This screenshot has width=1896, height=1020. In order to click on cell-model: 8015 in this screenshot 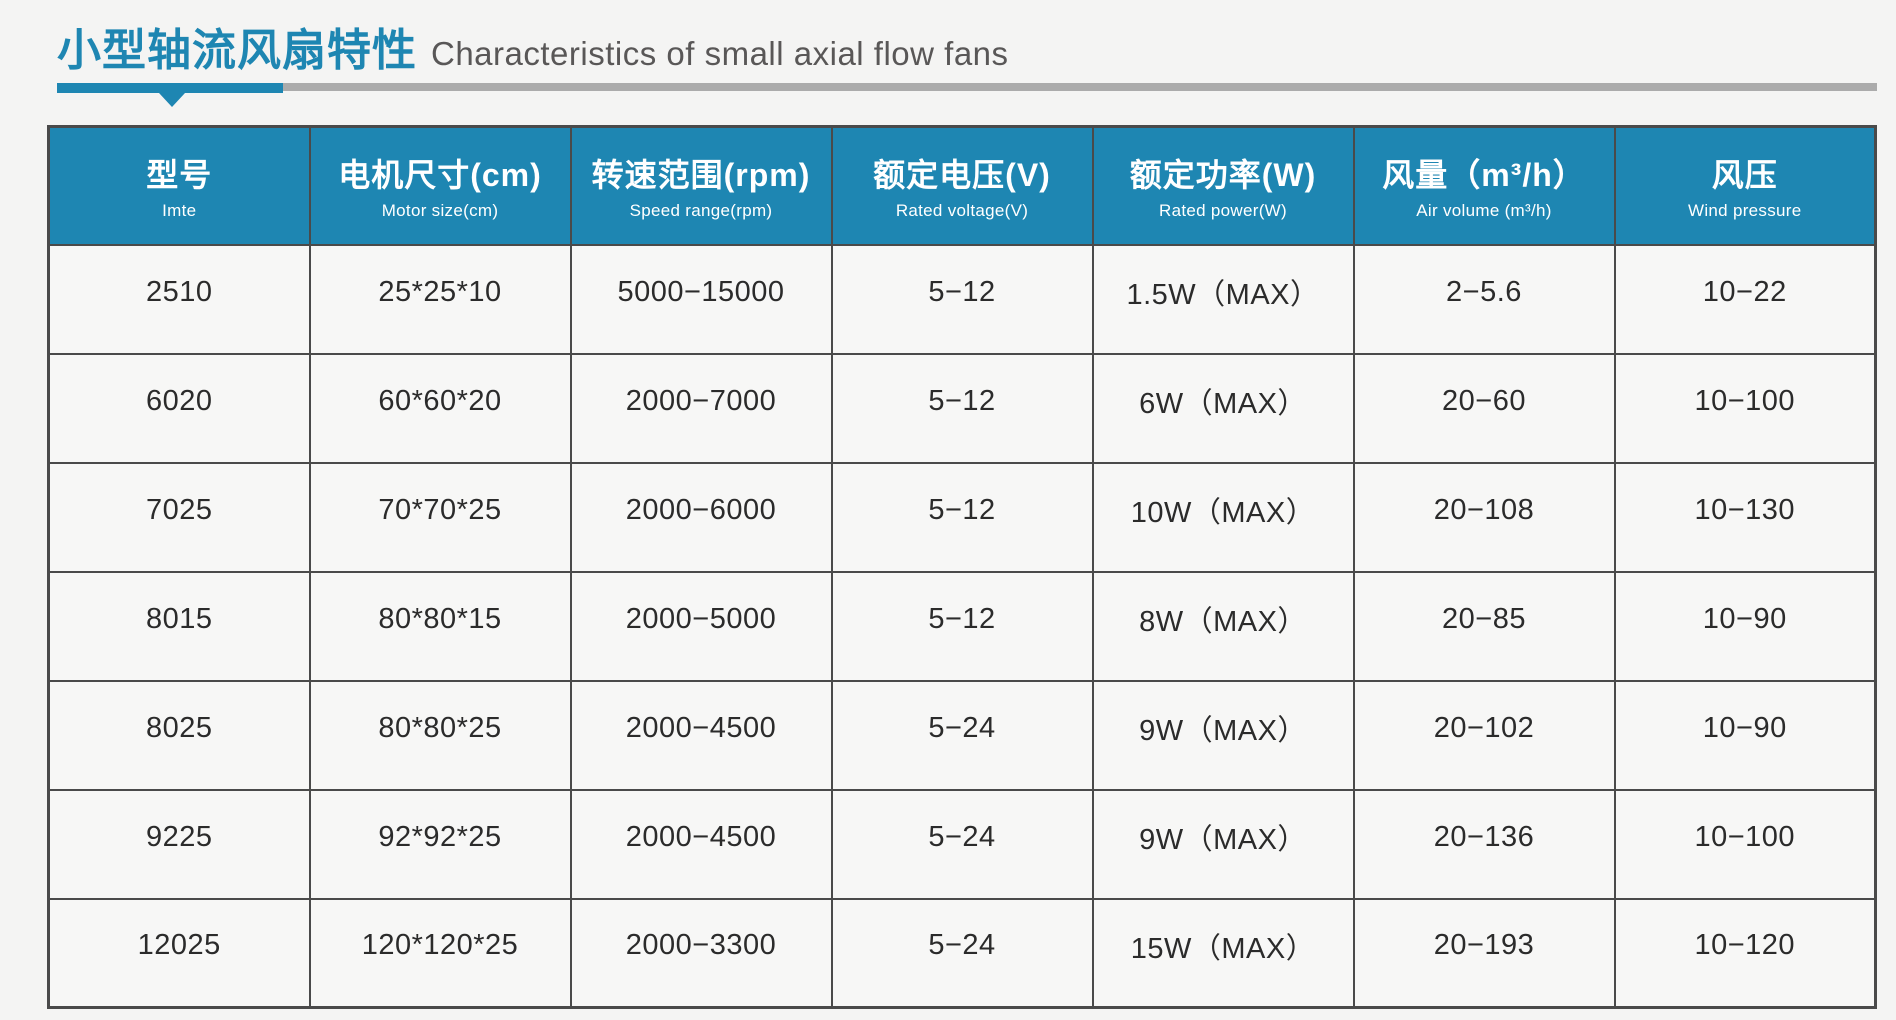, I will do `click(179, 626)`.